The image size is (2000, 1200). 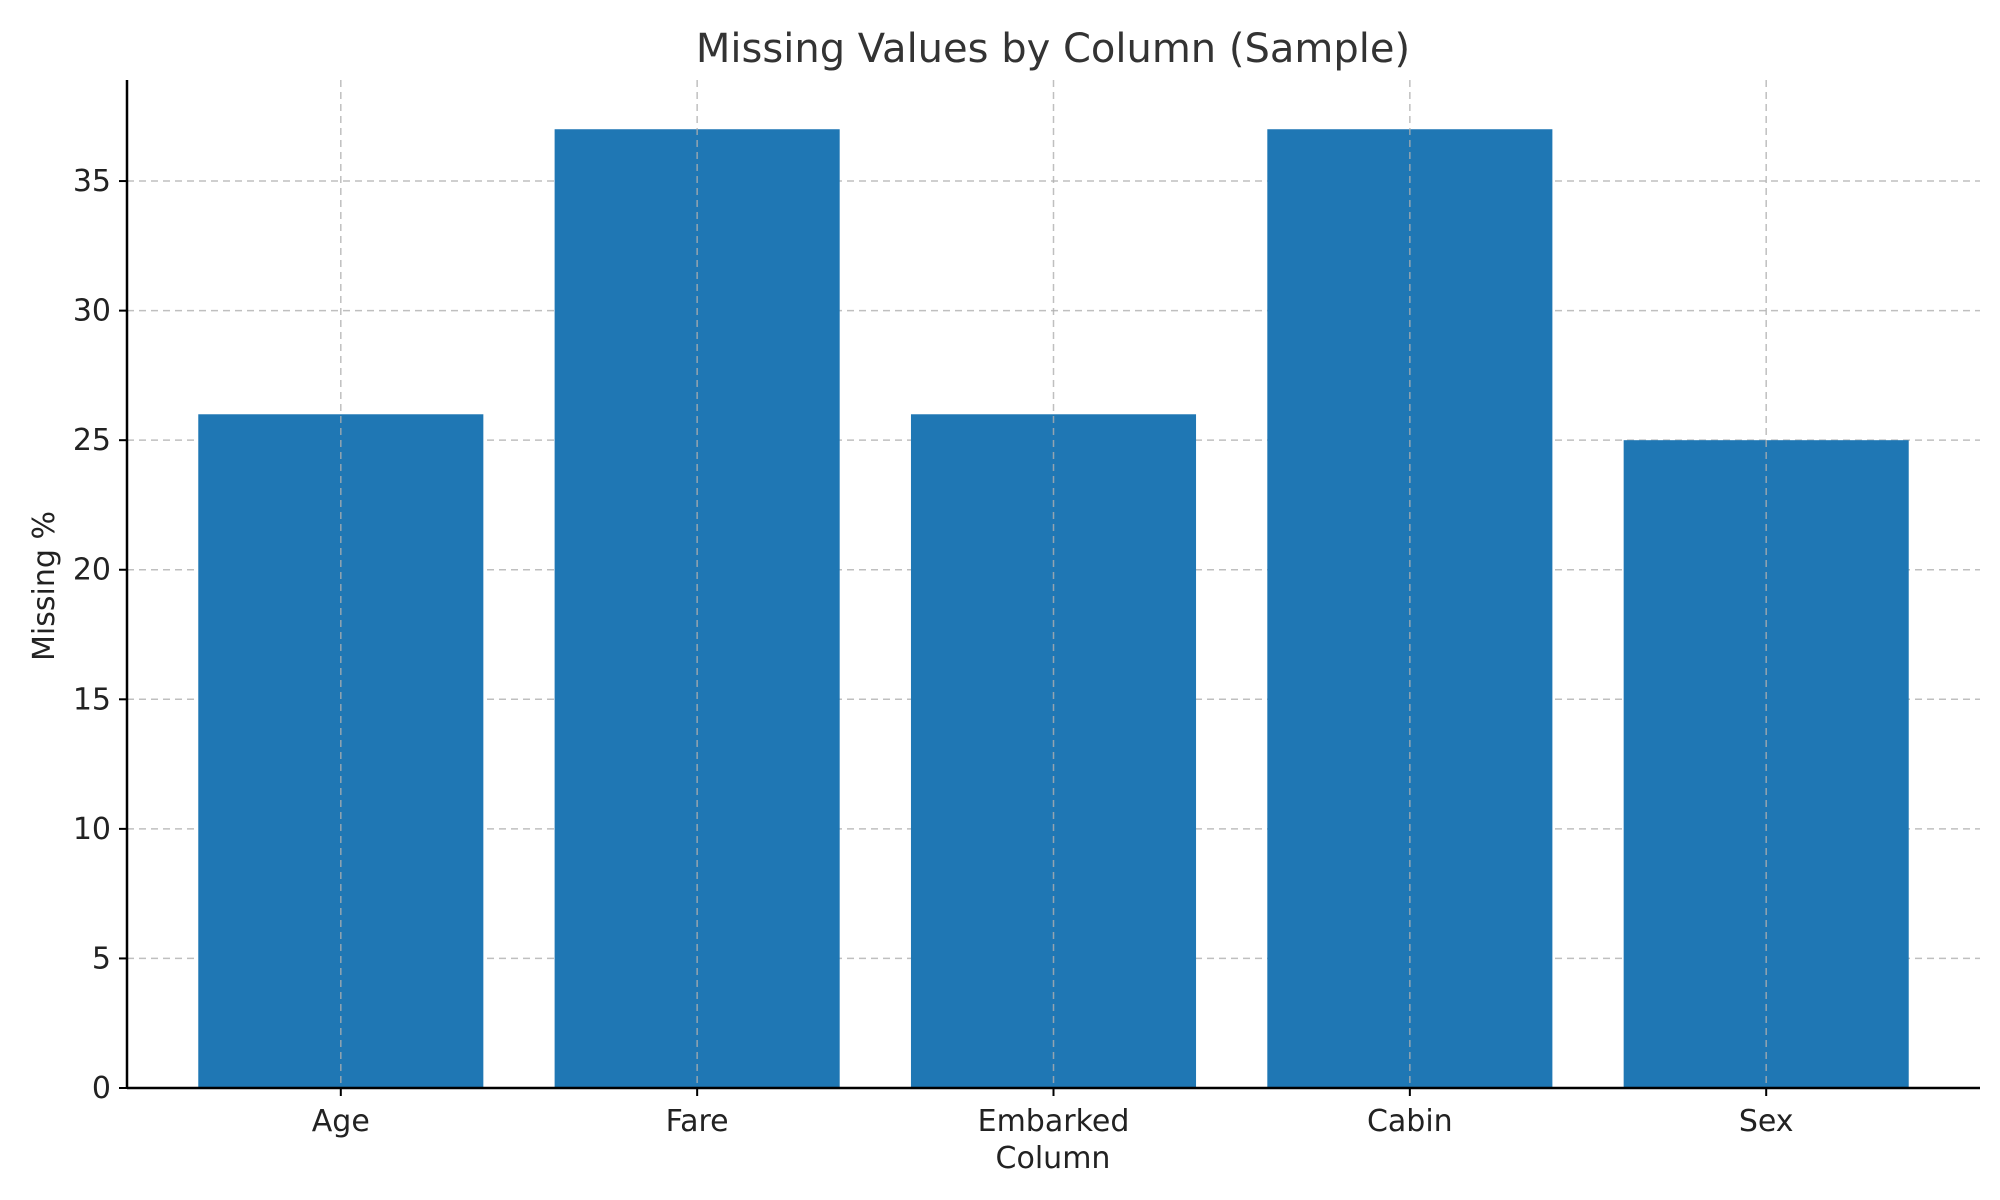 What do you see at coordinates (101, 958) in the screenshot?
I see `y-tick-label: 5` at bounding box center [101, 958].